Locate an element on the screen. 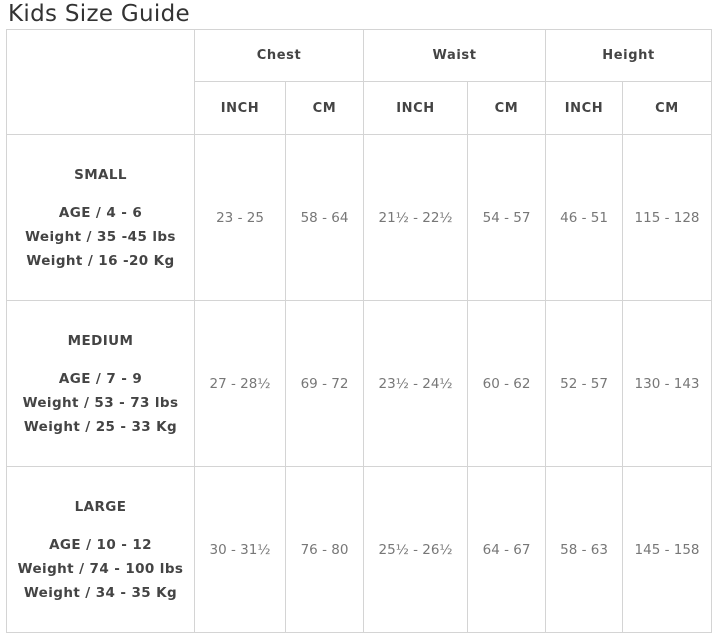 This screenshot has width=720, height=639. waist-inch: 23½ - 24½ is located at coordinates (416, 383).